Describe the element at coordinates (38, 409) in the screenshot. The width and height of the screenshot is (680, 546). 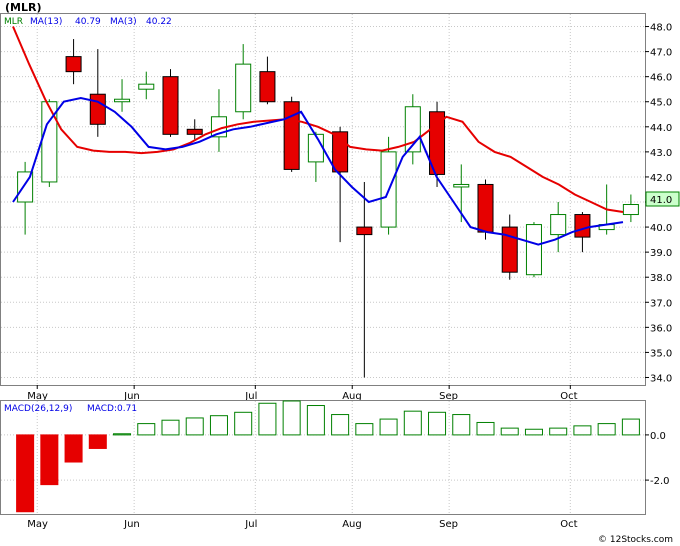
I see `macd-title: MACD(26,12,9)` at that location.